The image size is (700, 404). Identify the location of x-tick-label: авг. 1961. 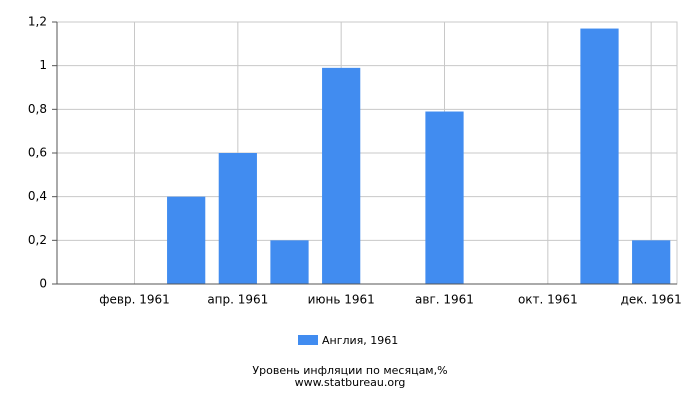
(444, 300).